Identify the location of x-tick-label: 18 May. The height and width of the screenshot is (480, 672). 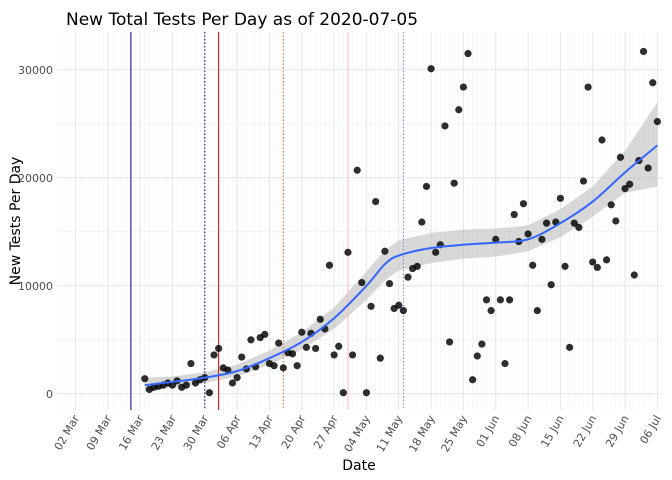
(422, 434).